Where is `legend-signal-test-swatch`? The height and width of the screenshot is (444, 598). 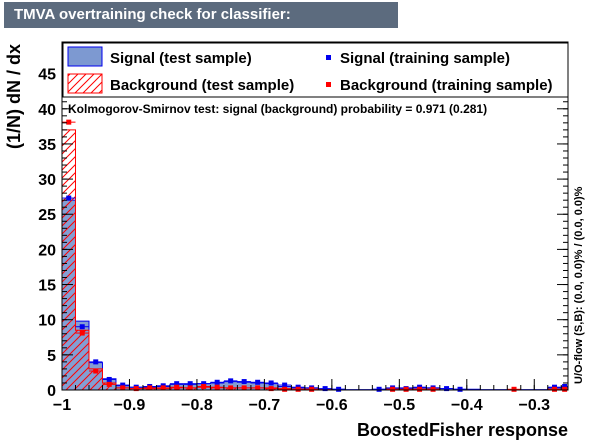
legend-signal-test-swatch is located at coordinates (85, 56).